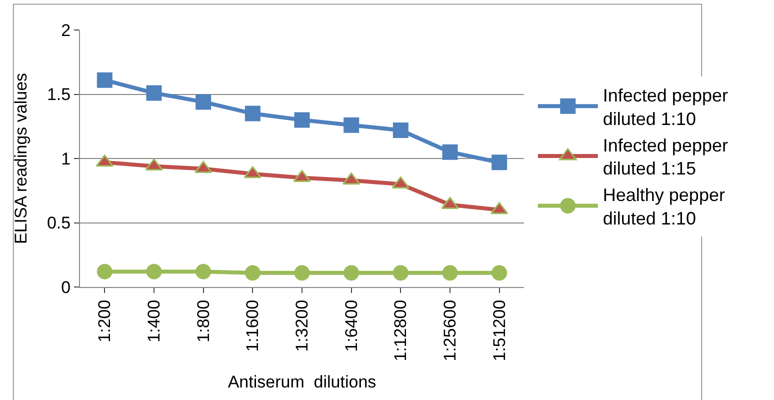 This screenshot has height=400, width=774. Describe the element at coordinates (302, 382) in the screenshot. I see `x-axis-title: Antiserum dilutions` at that location.